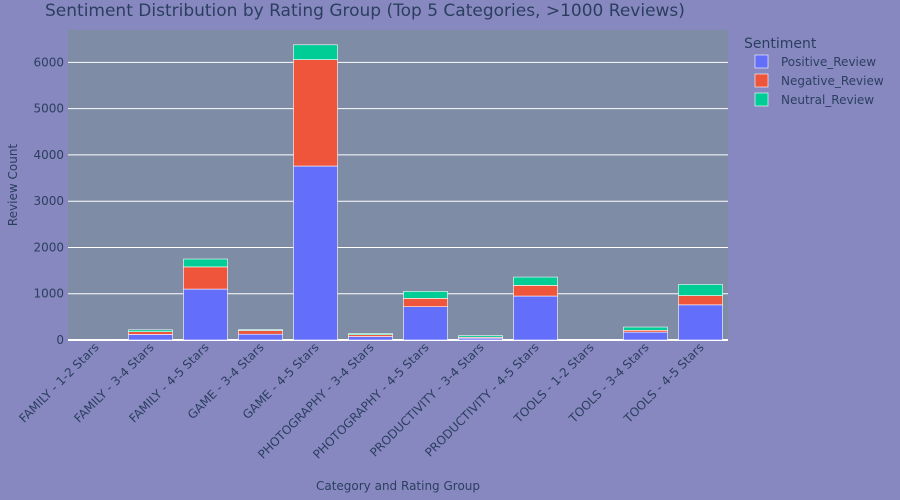 This screenshot has height=500, width=900. I want to click on legend-item: Positive_Review, so click(815, 61).